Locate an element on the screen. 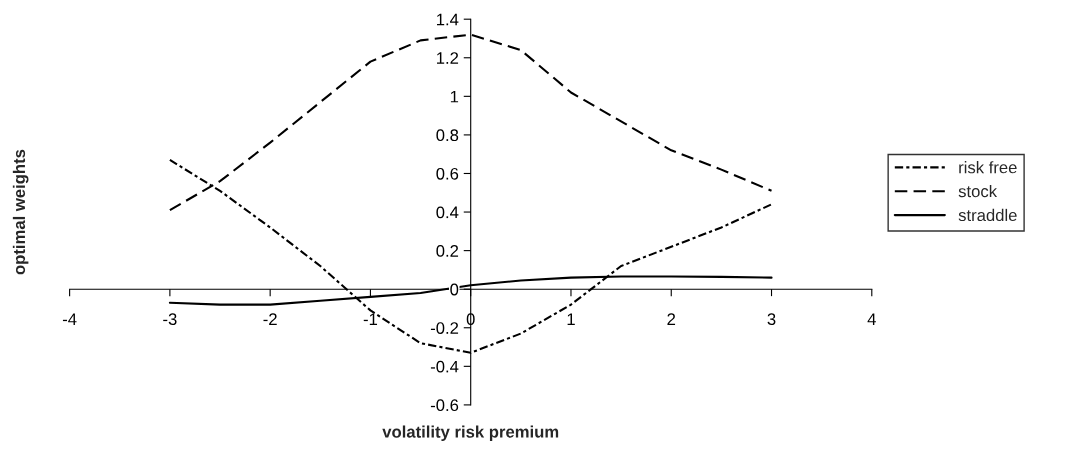  y-tick-label: 1.2 is located at coordinates (448, 58).